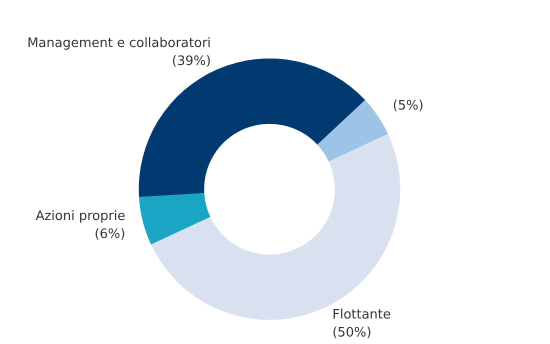  What do you see at coordinates (110, 234) in the screenshot?
I see `data-label: (6%)` at bounding box center [110, 234].